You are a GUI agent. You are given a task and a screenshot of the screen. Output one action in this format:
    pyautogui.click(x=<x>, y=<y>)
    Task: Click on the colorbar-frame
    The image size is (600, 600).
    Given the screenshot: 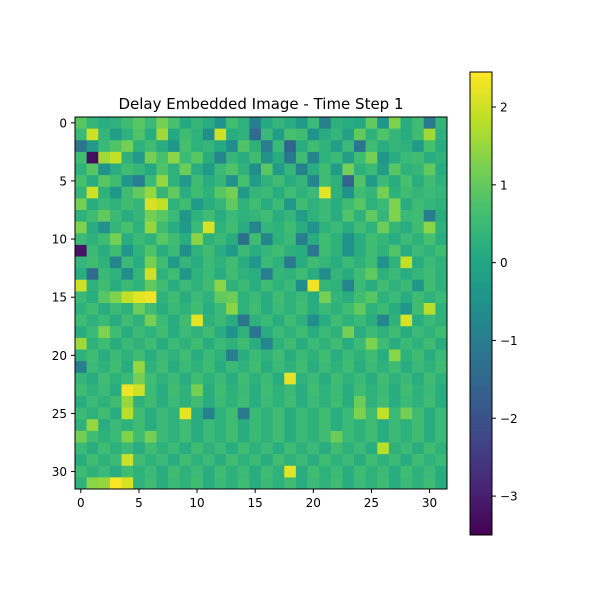 What is the action you would take?
    pyautogui.click(x=481, y=303)
    